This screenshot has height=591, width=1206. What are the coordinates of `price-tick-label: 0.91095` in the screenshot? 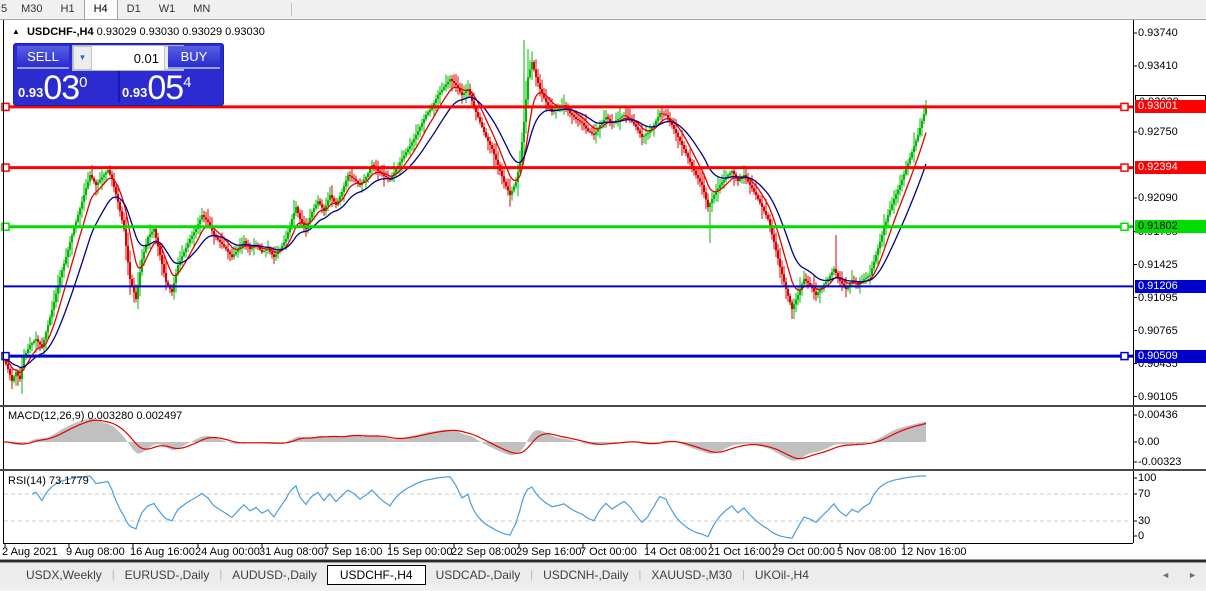 It's located at (1158, 297).